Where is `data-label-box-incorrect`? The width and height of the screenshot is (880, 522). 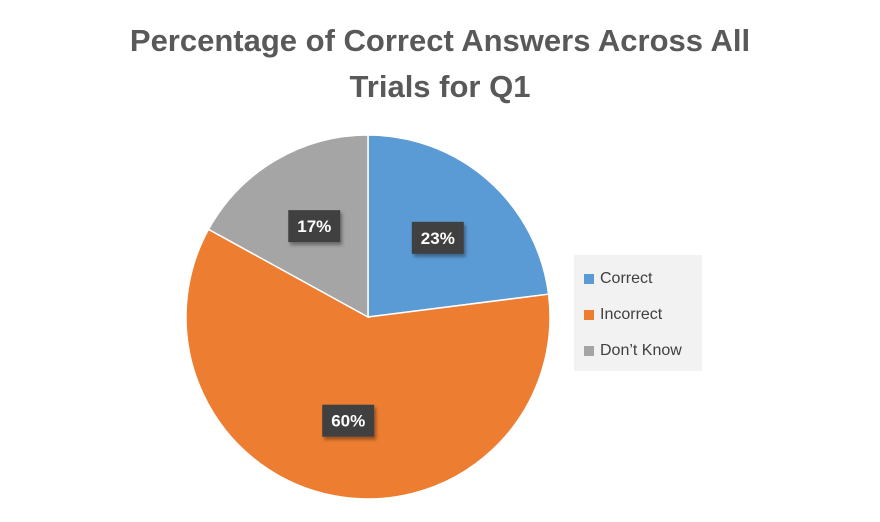
data-label-box-incorrect is located at coordinates (348, 420).